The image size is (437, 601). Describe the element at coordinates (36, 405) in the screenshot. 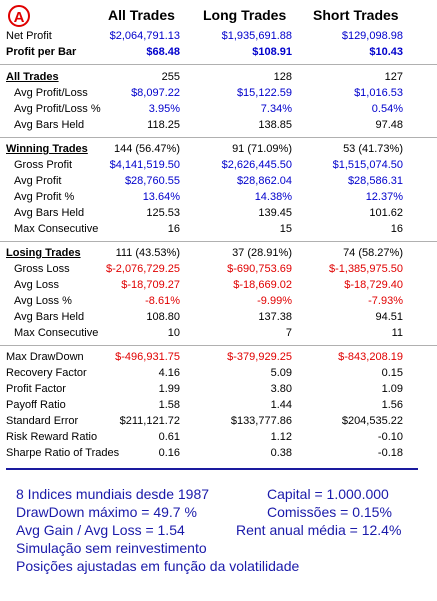

I see `row-label: Payoff Ratio` at that location.